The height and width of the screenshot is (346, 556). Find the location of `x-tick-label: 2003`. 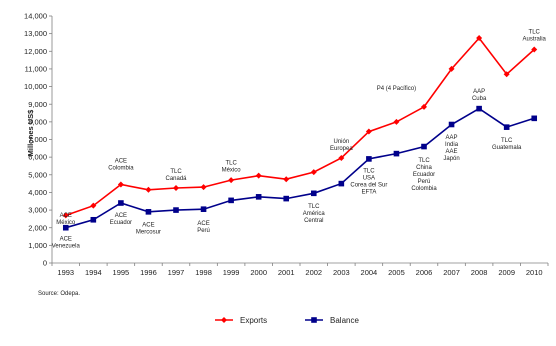

x-tick-label: 2003 is located at coordinates (341, 272).